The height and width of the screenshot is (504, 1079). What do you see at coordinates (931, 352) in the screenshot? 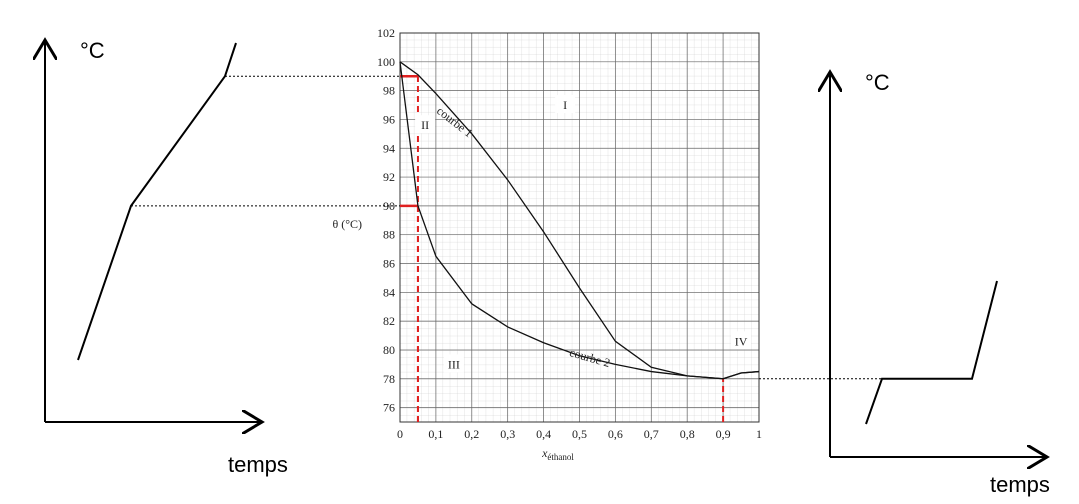
I see `cooling-curve-right` at bounding box center [931, 352].